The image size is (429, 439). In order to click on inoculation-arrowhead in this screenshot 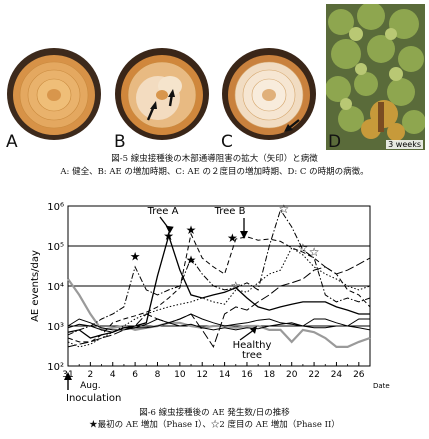, I will do `click(68, 376)`.